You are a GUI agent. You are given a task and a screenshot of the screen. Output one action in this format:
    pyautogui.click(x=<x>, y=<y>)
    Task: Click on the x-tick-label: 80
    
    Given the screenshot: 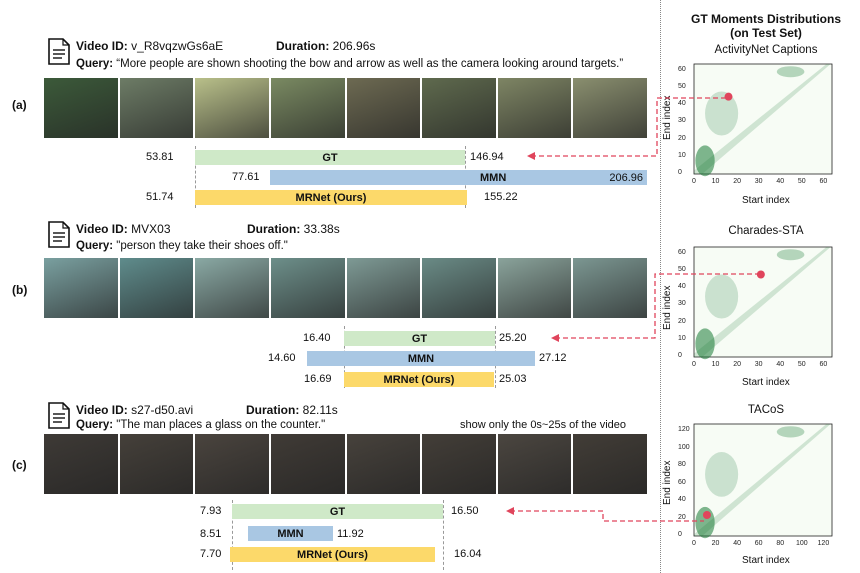 What is the action you would take?
    pyautogui.click(x=780, y=543)
    